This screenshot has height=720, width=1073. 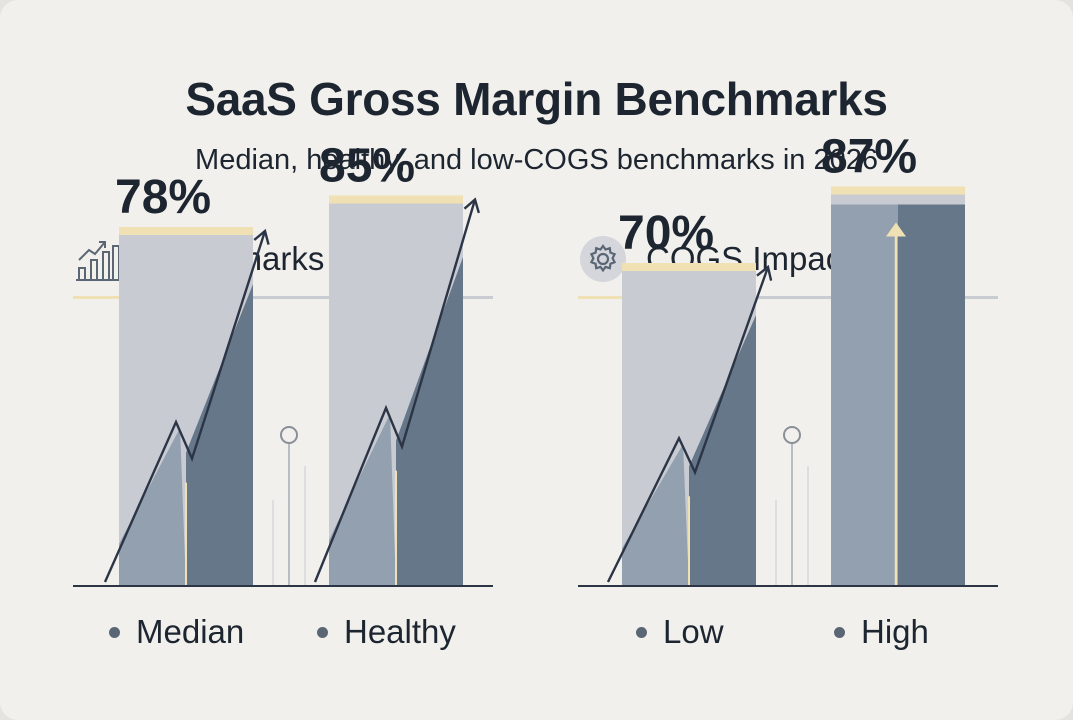 What do you see at coordinates (798, 632) in the screenshot?
I see `cogs-legend: Low High` at bounding box center [798, 632].